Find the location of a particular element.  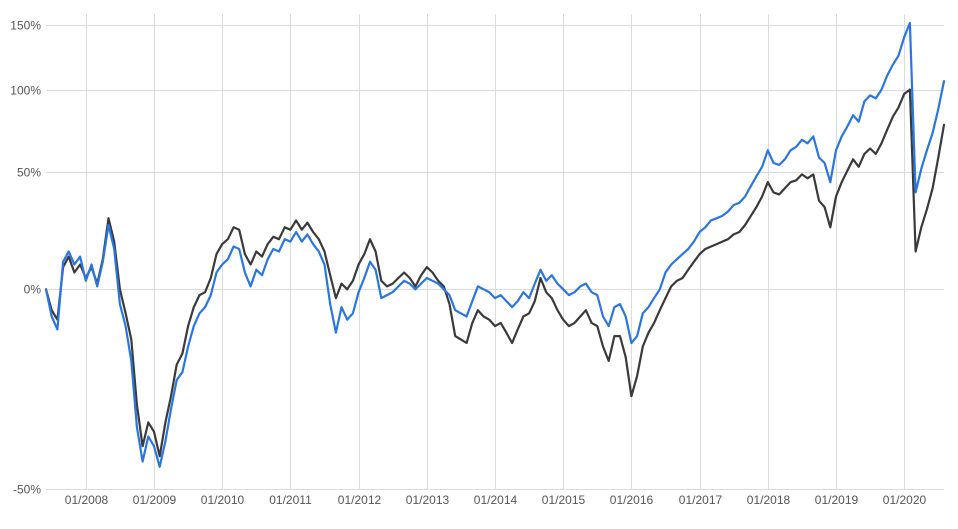

x-tick-label: 01/2009 is located at coordinates (155, 500).